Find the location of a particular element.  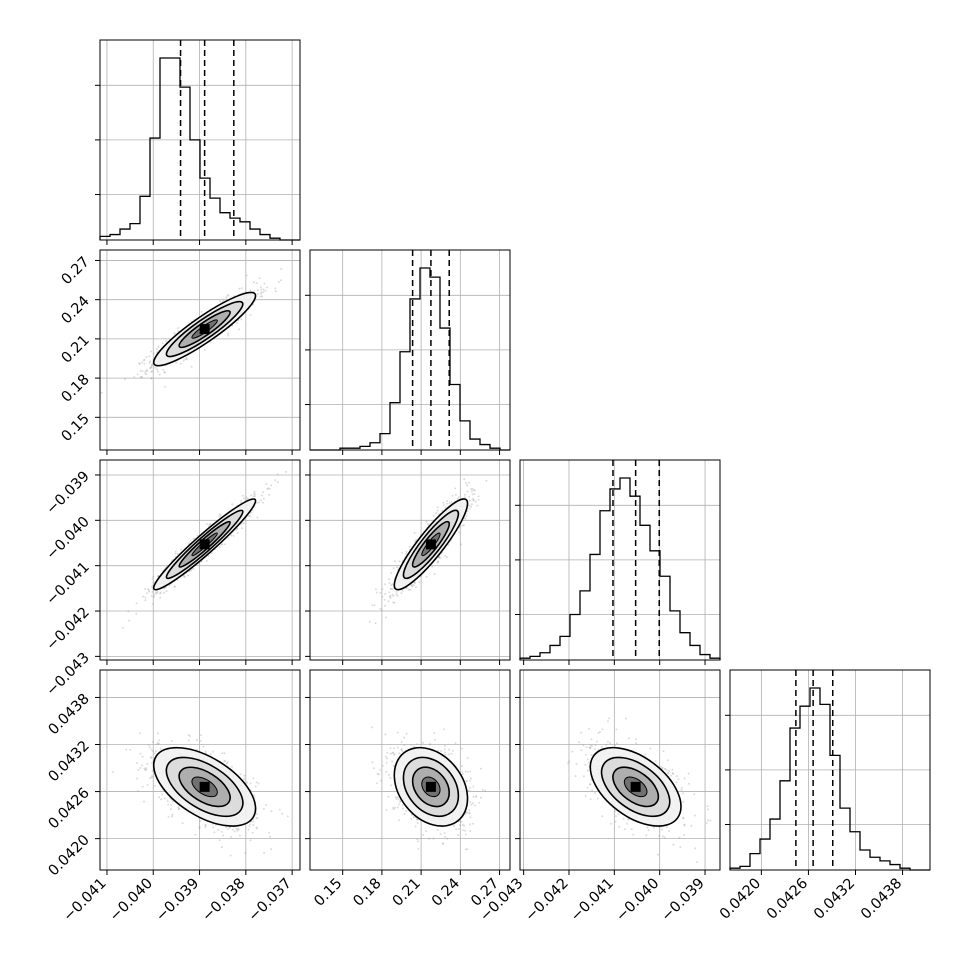

y-tick-label: −0.042 is located at coordinates (68, 629).